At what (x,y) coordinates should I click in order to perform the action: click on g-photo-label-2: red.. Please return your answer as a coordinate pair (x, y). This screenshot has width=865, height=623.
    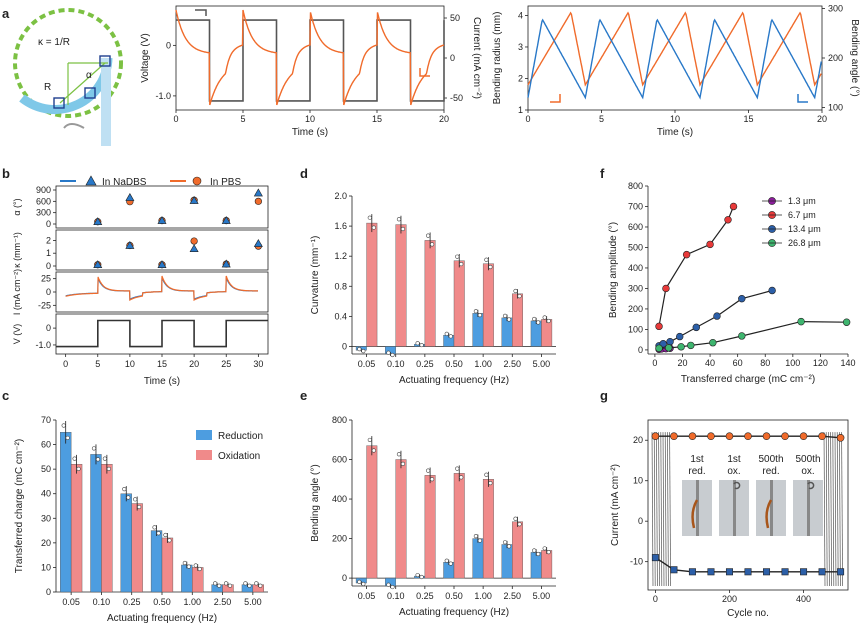
    Looking at the image, I should click on (770, 471).